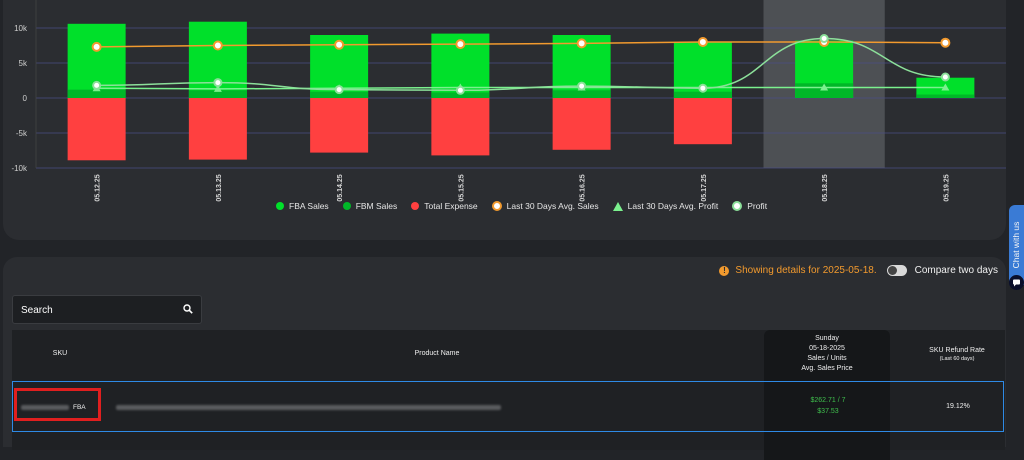 The height and width of the screenshot is (460, 1024). Describe the element at coordinates (79, 407) in the screenshot. I see `fulfillment-tag: FBA` at that location.